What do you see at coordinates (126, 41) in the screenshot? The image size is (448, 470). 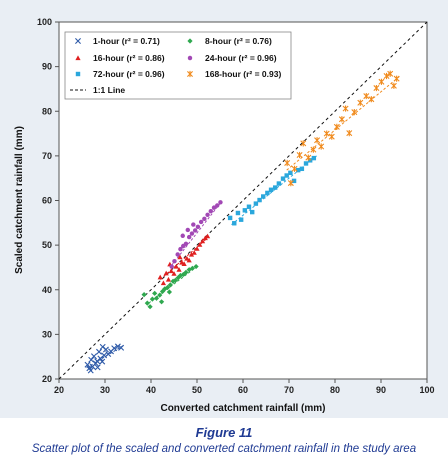 I see `legend-label-series-0: 1-hour (r² = 0.71)` at bounding box center [126, 41].